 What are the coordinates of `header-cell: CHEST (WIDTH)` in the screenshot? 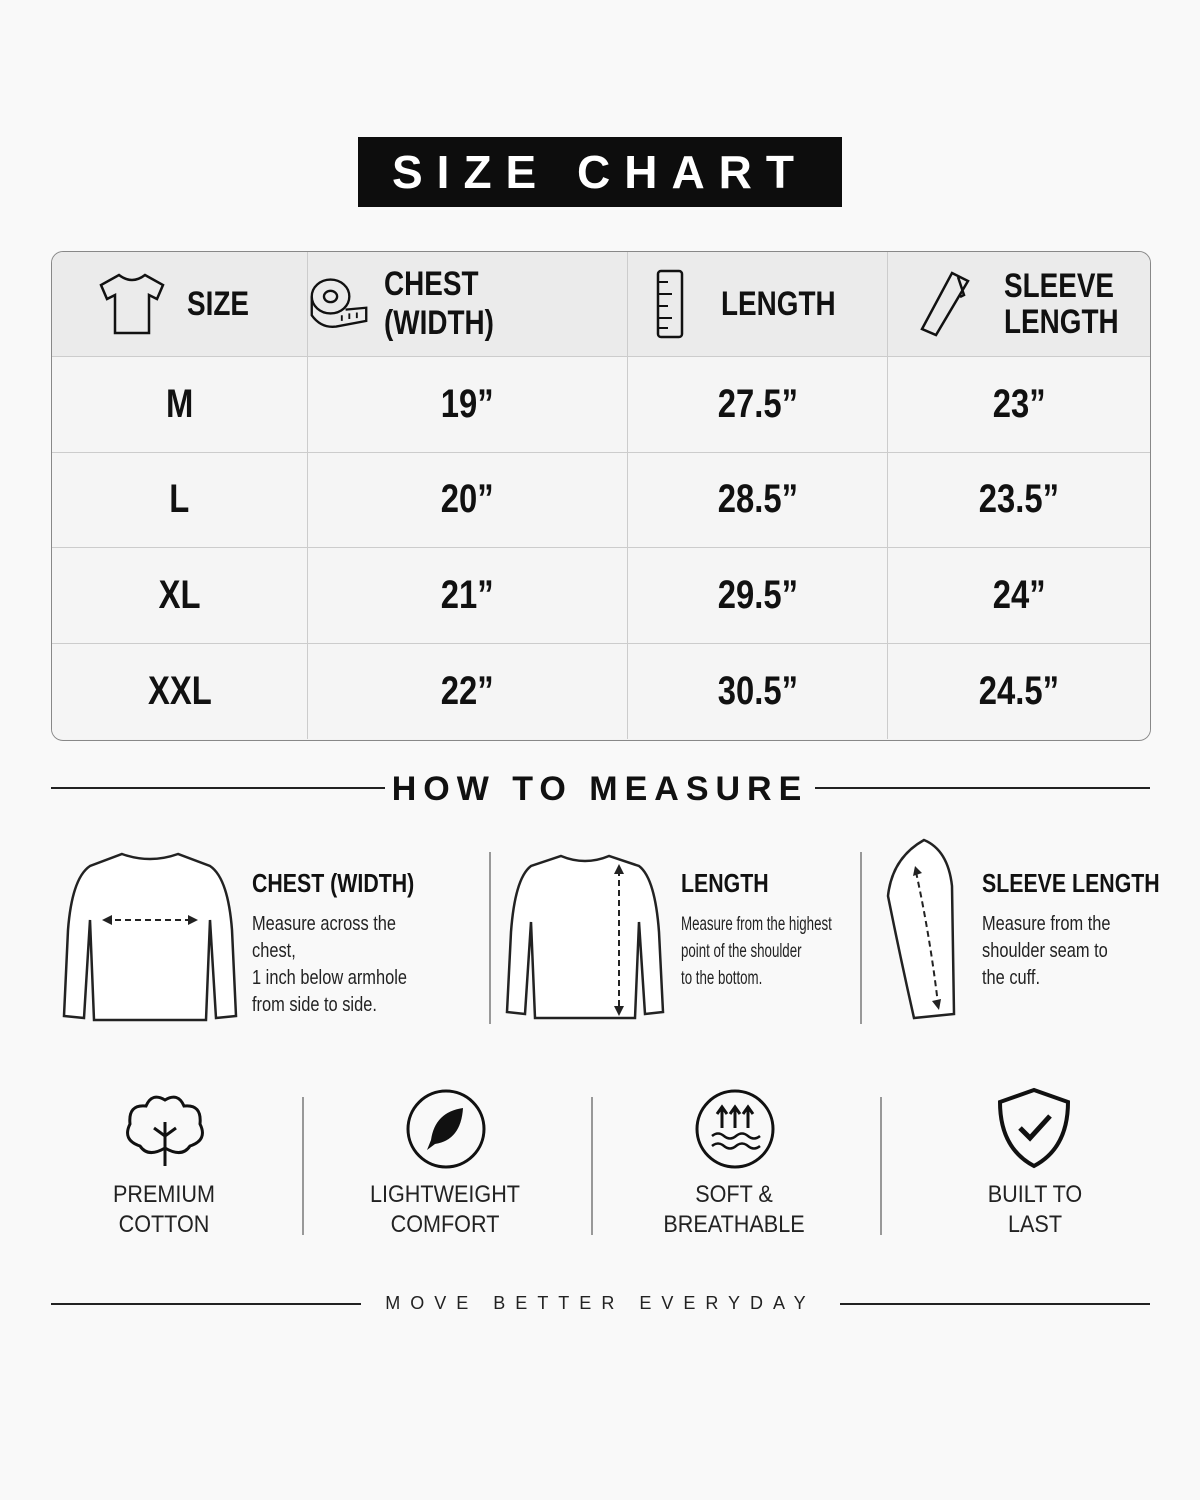 It's located at (468, 304).